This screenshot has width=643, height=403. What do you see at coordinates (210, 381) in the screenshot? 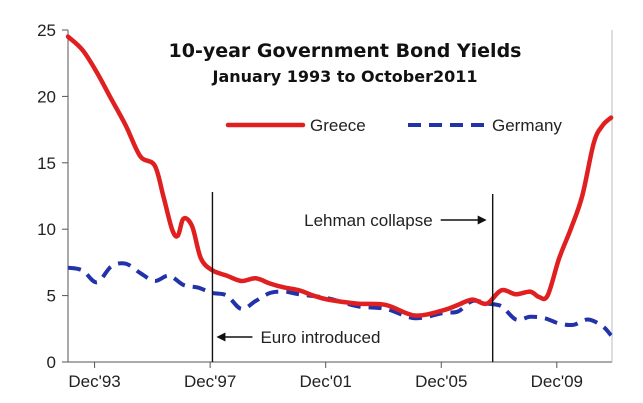
I see `x-tick-label: Dec'97` at bounding box center [210, 381].